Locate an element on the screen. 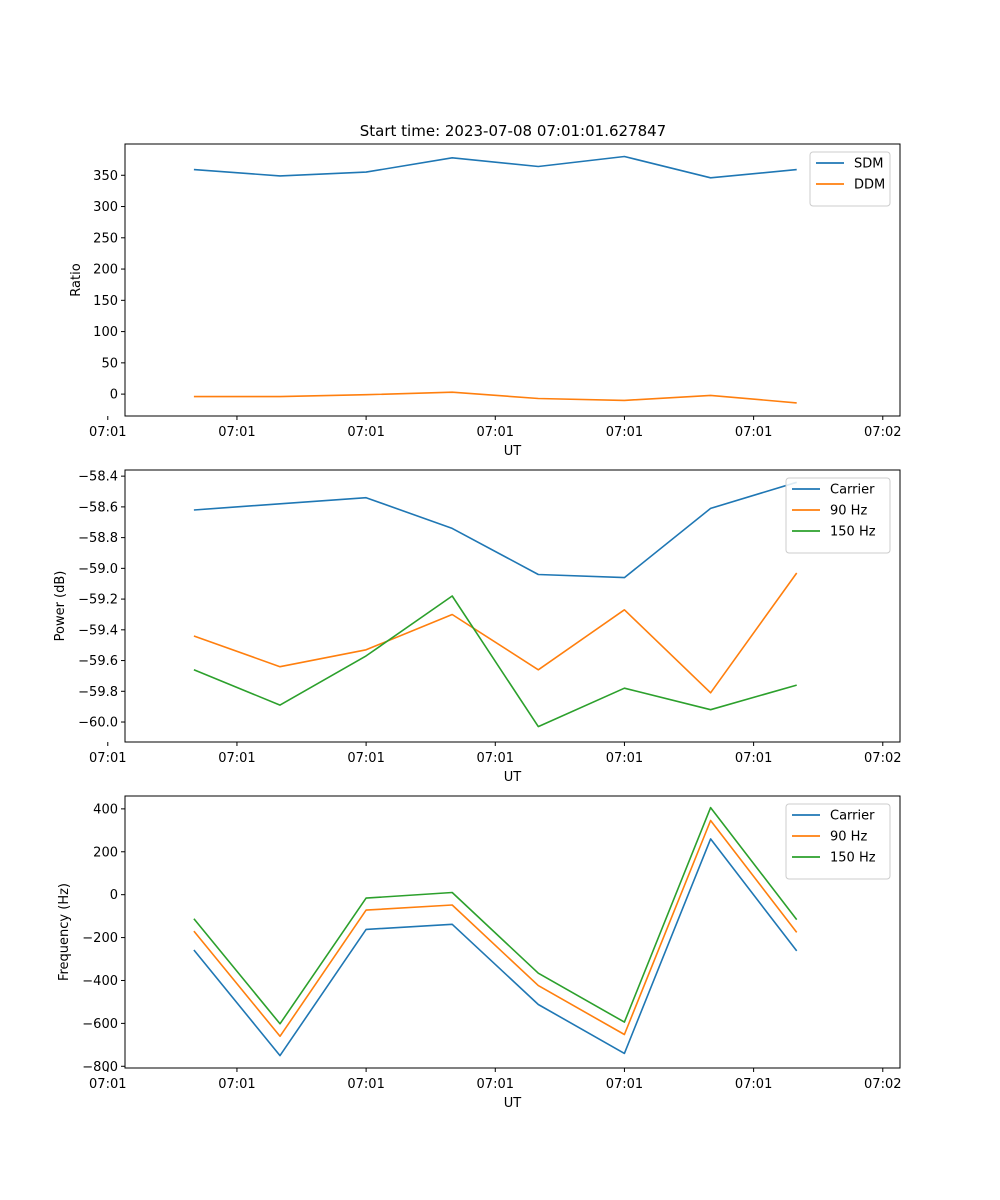  y-tick-label: −59.4 is located at coordinates (98, 630).